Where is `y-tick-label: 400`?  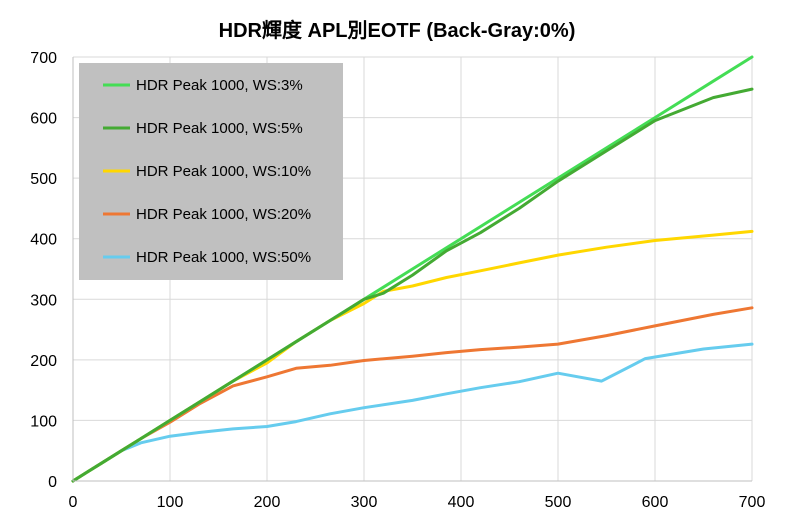
y-tick-label: 400 is located at coordinates (43, 240).